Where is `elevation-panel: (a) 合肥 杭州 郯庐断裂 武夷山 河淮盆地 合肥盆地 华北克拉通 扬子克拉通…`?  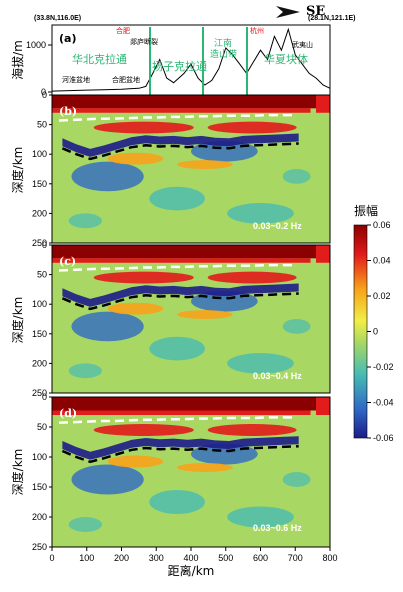
elevation-panel: (a) 合肥 杭州 郯庐断裂 武夷山 河淮盆地 合肥盆地 华北克拉通 扬子克拉通… is located at coordinates (170, 60).